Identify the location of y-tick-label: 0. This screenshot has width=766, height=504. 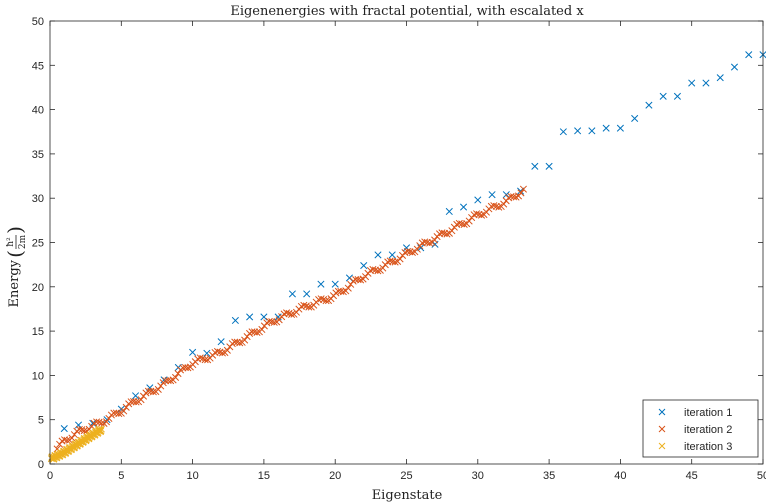
(41, 465).